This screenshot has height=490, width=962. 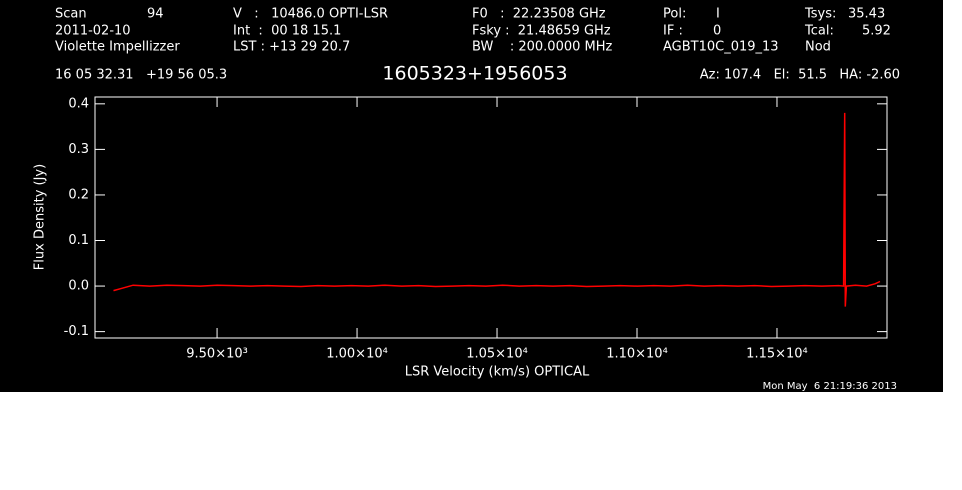 I want to click on y-tick-label: 0.3, so click(x=78, y=149).